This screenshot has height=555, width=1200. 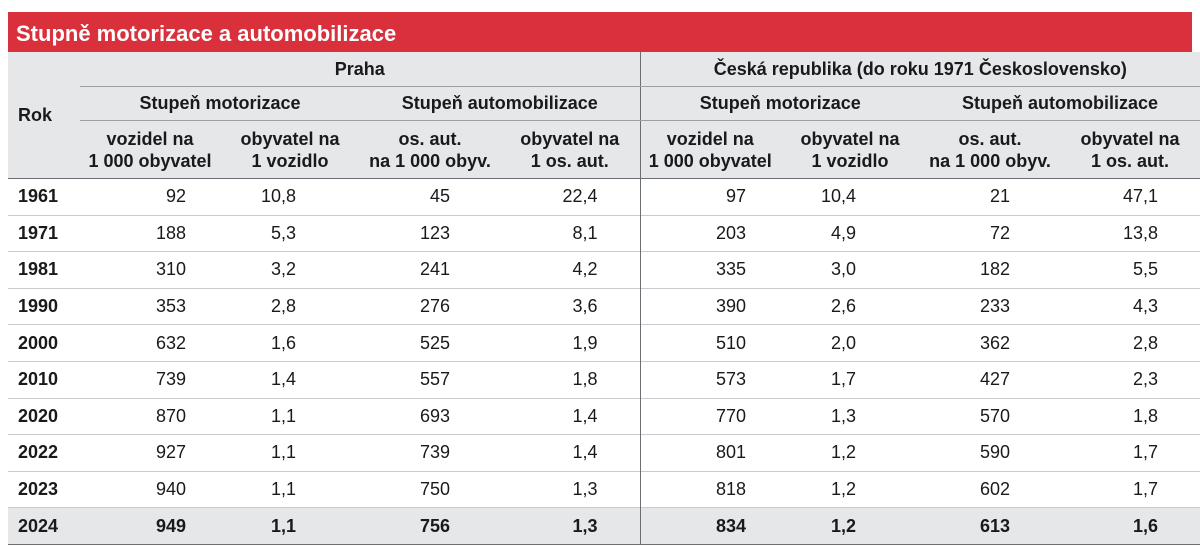 I want to click on table-cell: 525, so click(x=430, y=343).